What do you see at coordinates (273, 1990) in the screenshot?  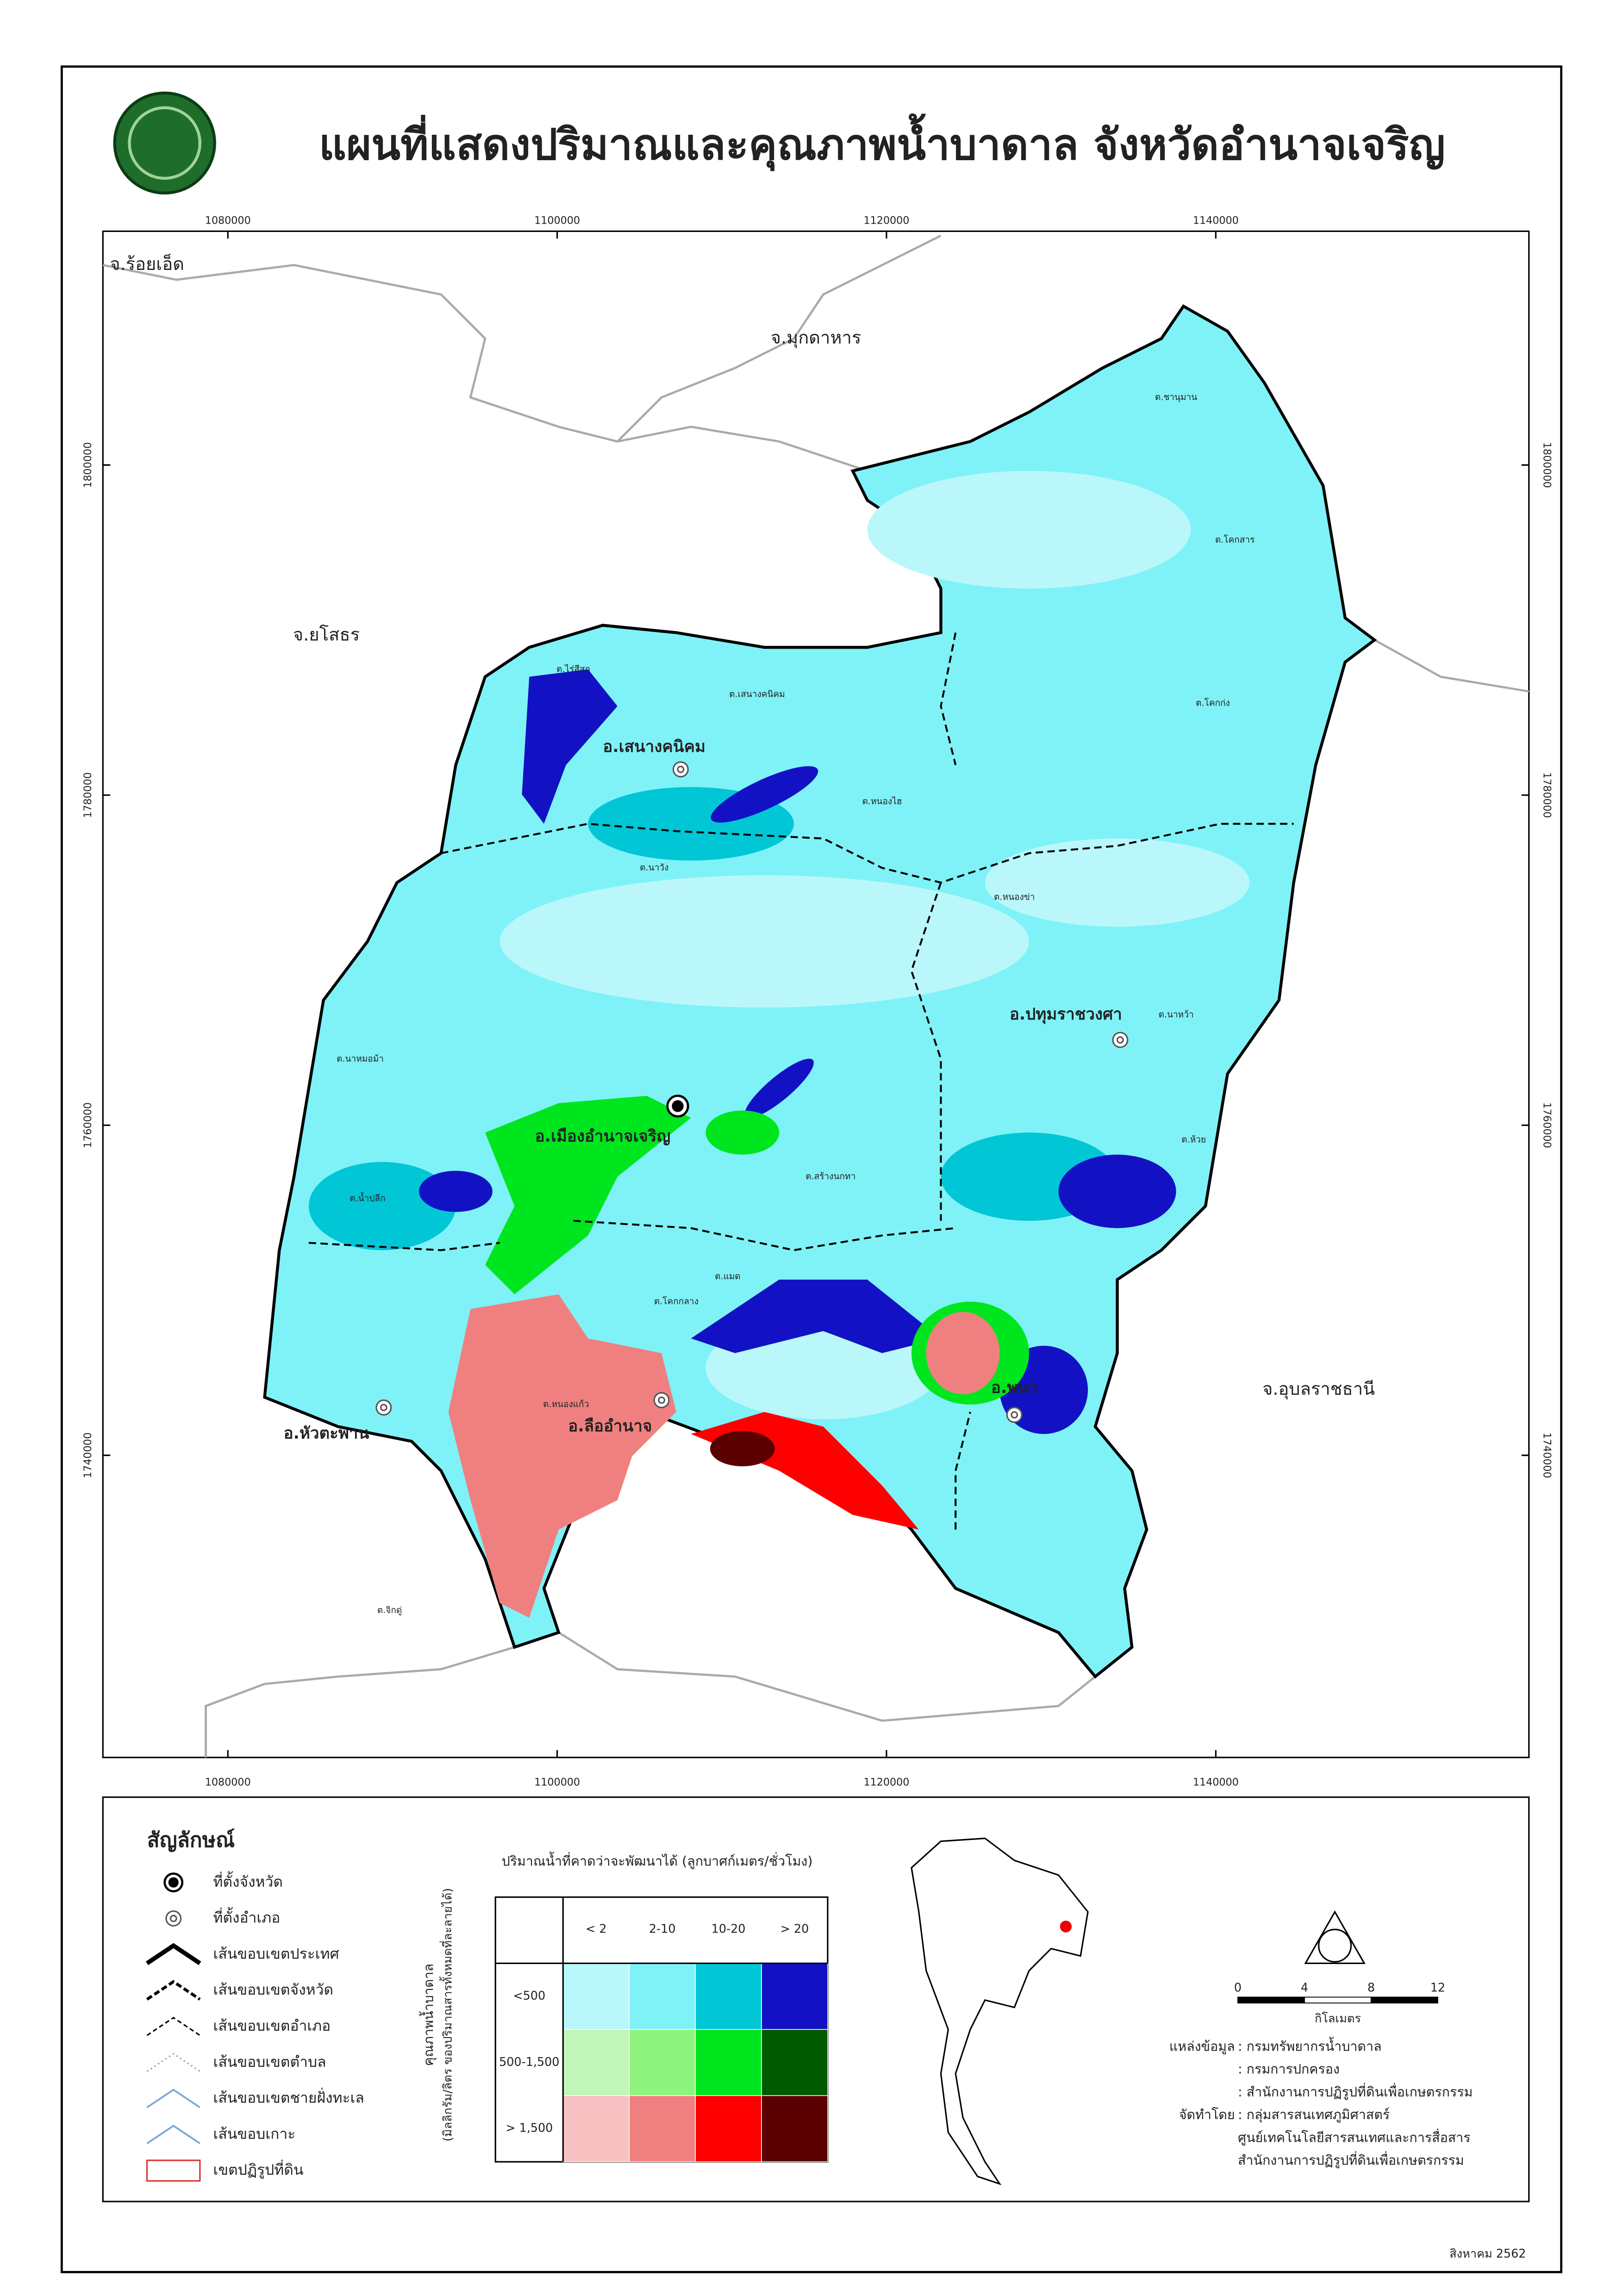 I see `legend-item: เส้นขอบเขตจังหวัด` at bounding box center [273, 1990].